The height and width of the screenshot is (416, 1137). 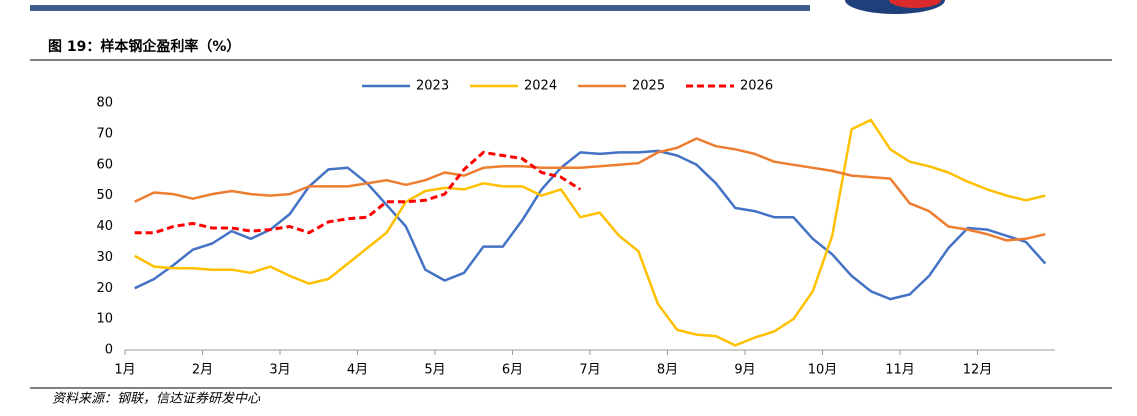 What do you see at coordinates (357, 370) in the screenshot?
I see `x-tick-label: 4月` at bounding box center [357, 370].